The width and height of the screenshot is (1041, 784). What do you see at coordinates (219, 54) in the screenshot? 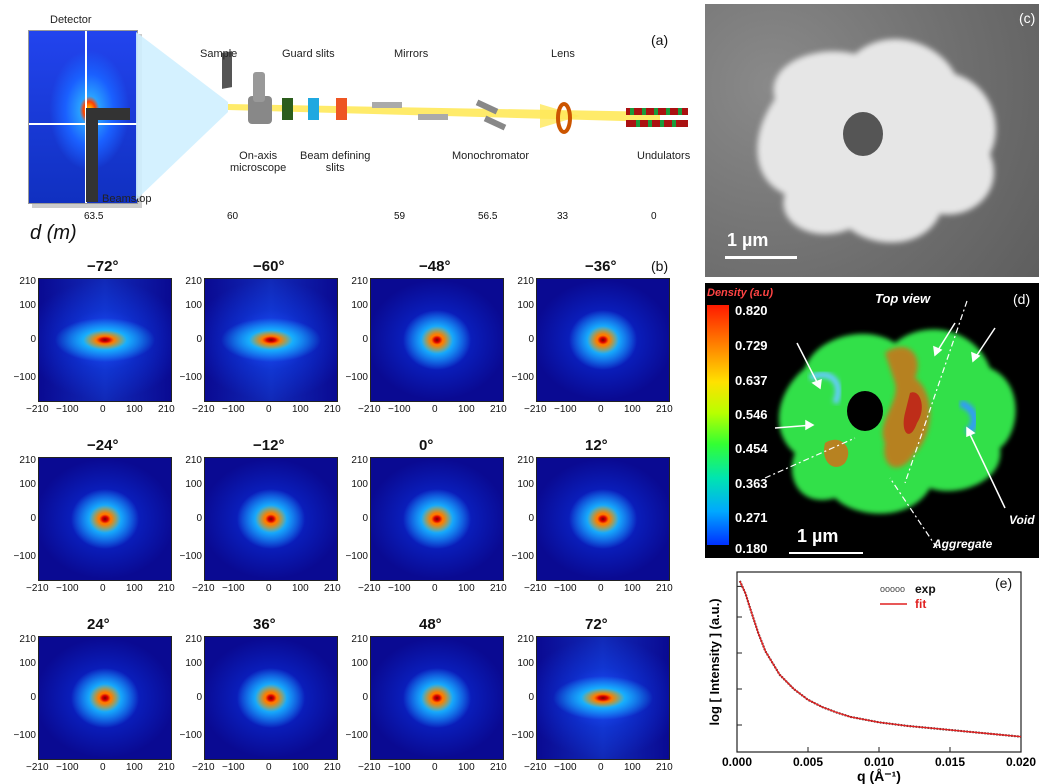
I see `sample-label: Sample` at bounding box center [219, 54].